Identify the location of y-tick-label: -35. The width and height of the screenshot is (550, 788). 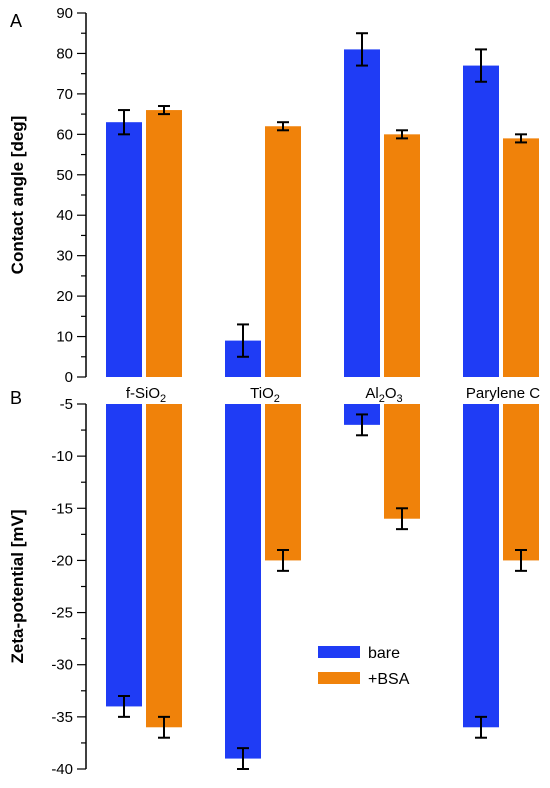
(62, 717).